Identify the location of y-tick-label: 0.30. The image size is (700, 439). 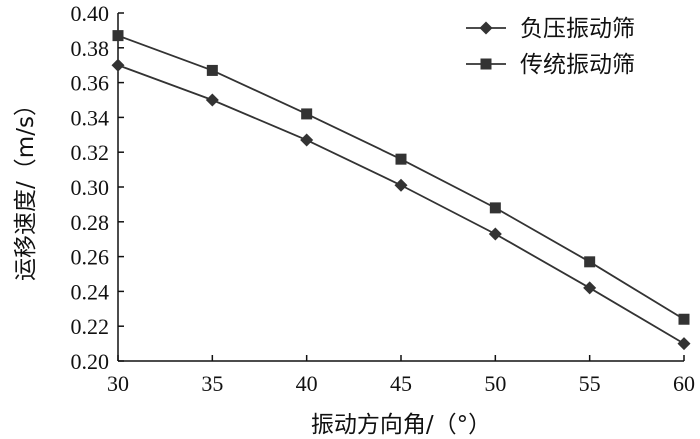
(90, 187).